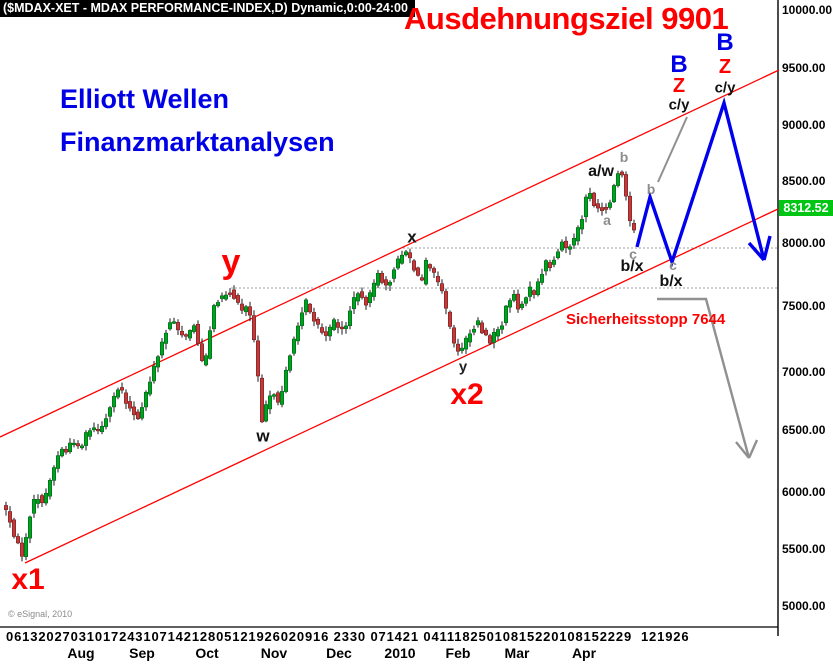  Describe the element at coordinates (632, 266) in the screenshot. I see `wave-label-bx: b/x` at that location.